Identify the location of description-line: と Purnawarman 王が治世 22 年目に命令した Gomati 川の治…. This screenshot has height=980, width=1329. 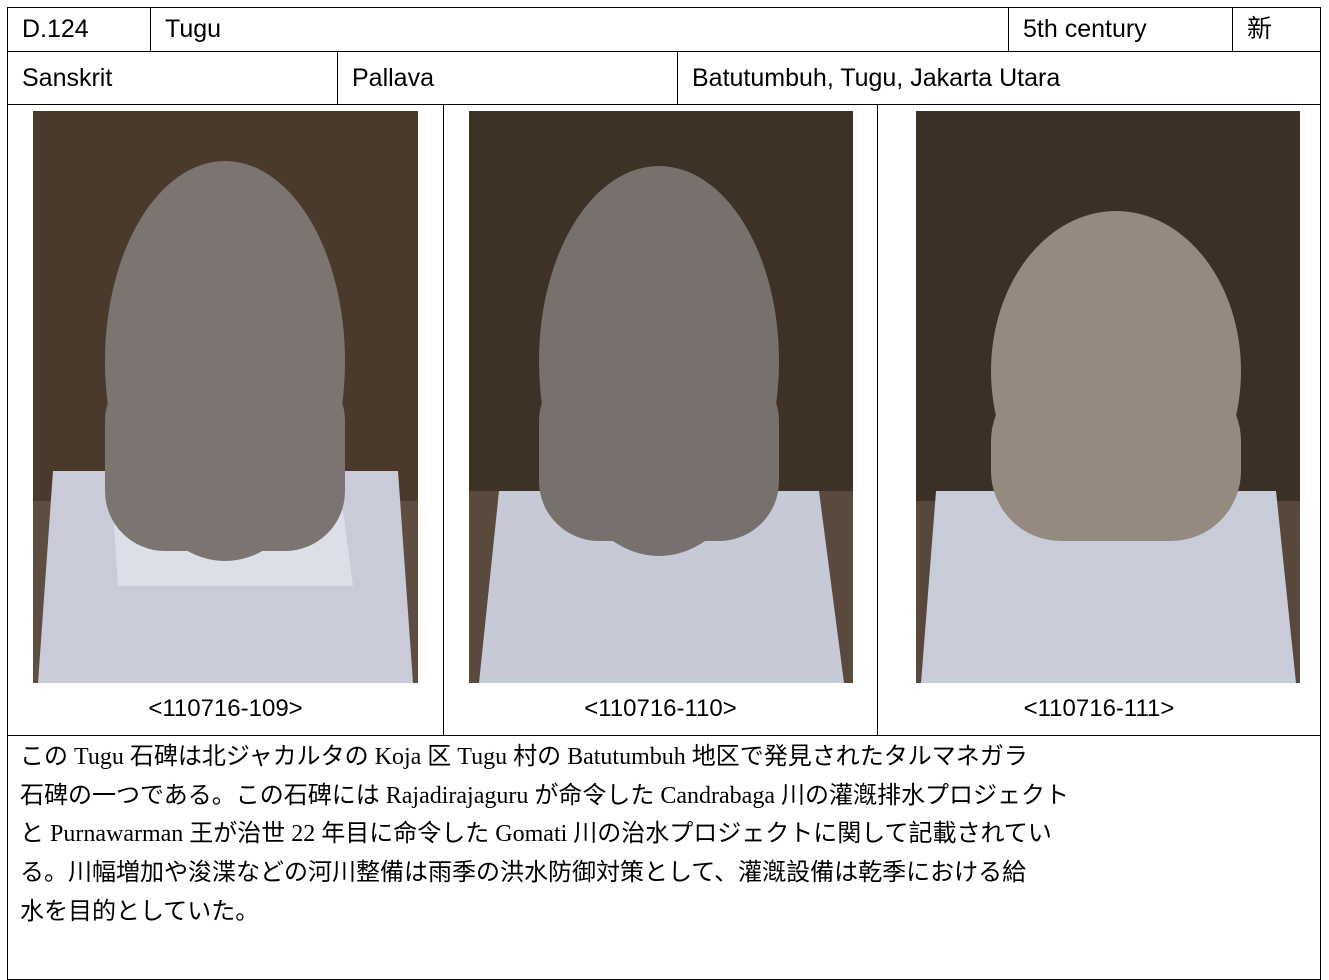
(536, 834).